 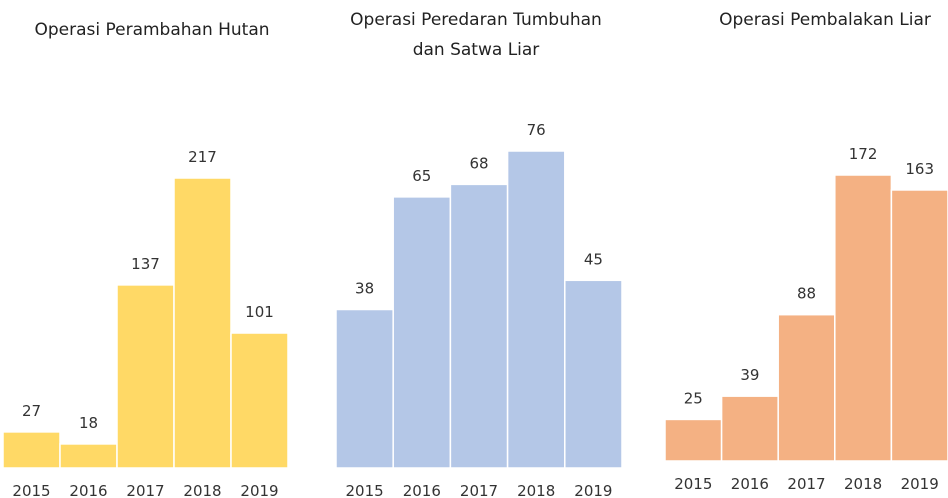 What do you see at coordinates (31, 411) in the screenshot?
I see `data-label: 27` at bounding box center [31, 411].